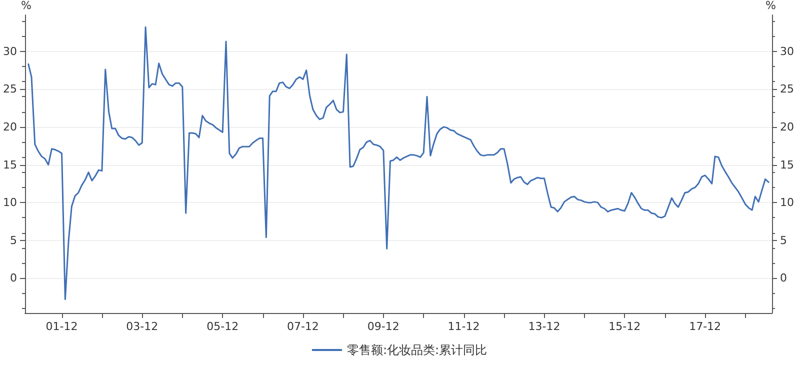 The height and width of the screenshot is (383, 799). What do you see at coordinates (26, 6) in the screenshot?
I see `y-axis-title: %` at bounding box center [26, 6].